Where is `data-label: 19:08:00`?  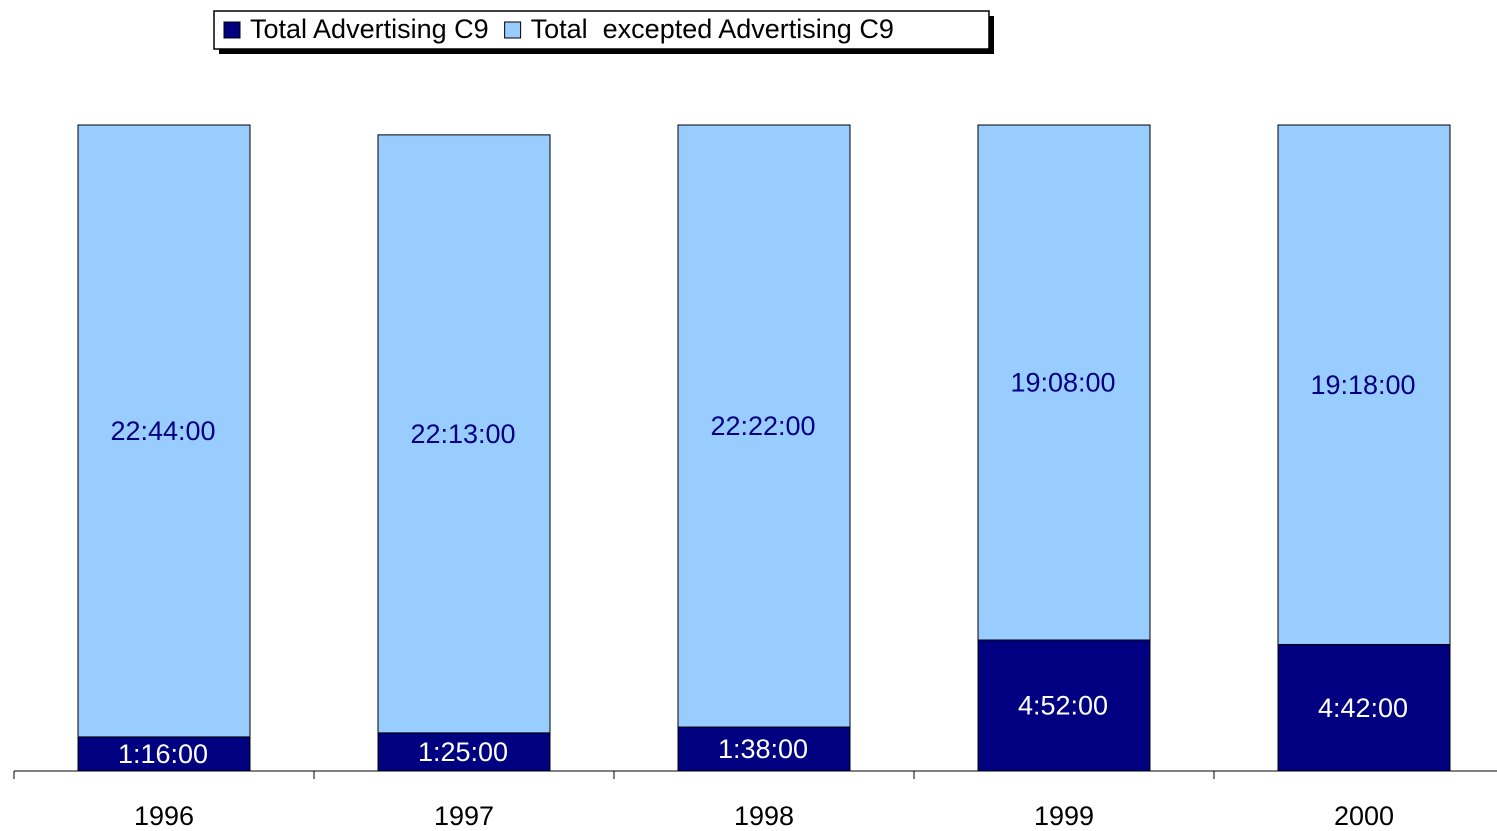
data-label: 19:08:00 is located at coordinates (1062, 383).